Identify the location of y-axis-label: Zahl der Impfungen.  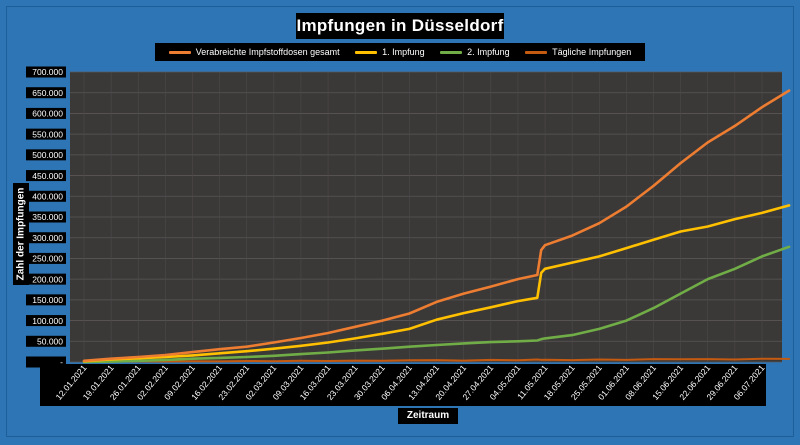
(21, 234).